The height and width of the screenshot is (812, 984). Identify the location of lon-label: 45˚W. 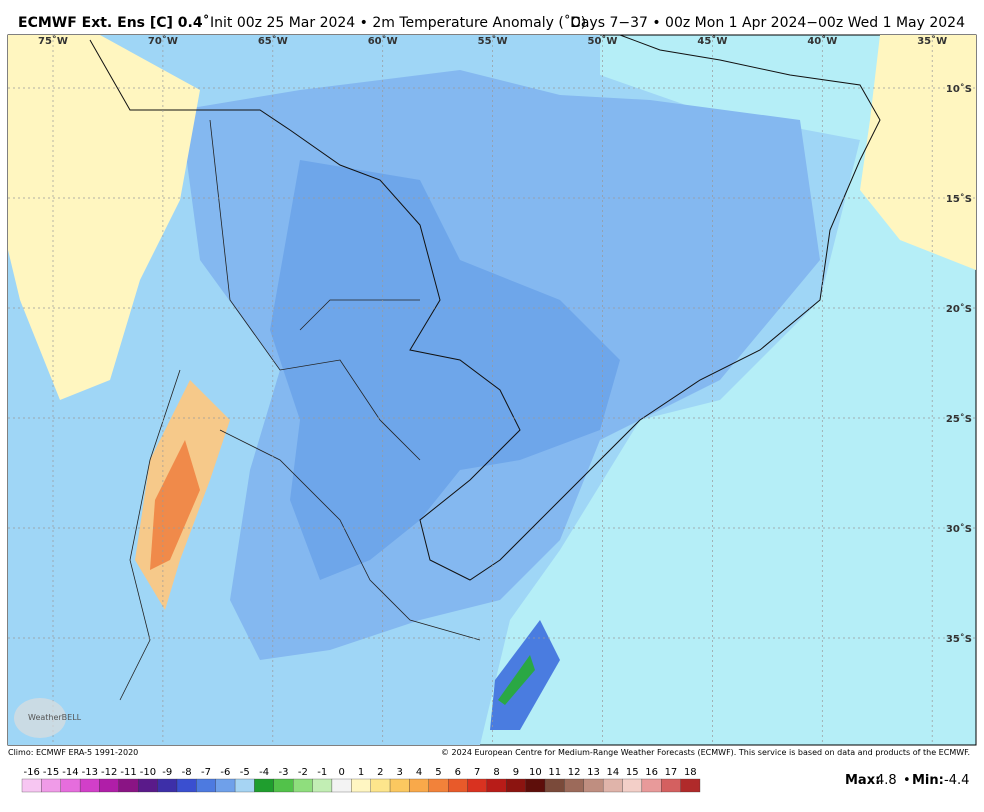
(712, 41).